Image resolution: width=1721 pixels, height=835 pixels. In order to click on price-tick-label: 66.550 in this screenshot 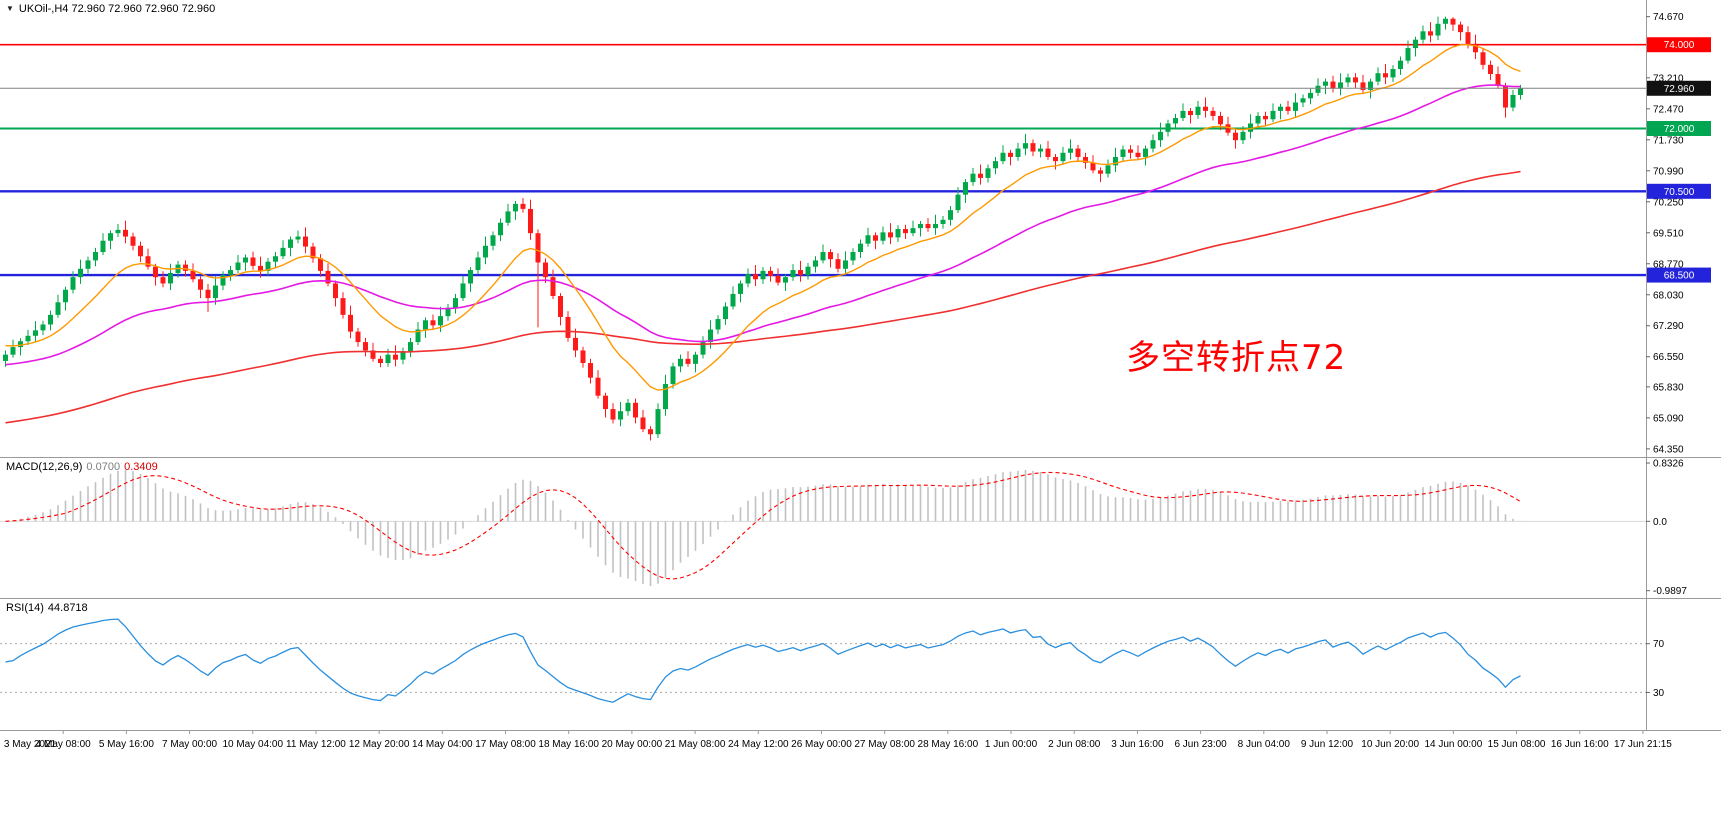, I will do `click(1668, 357)`.